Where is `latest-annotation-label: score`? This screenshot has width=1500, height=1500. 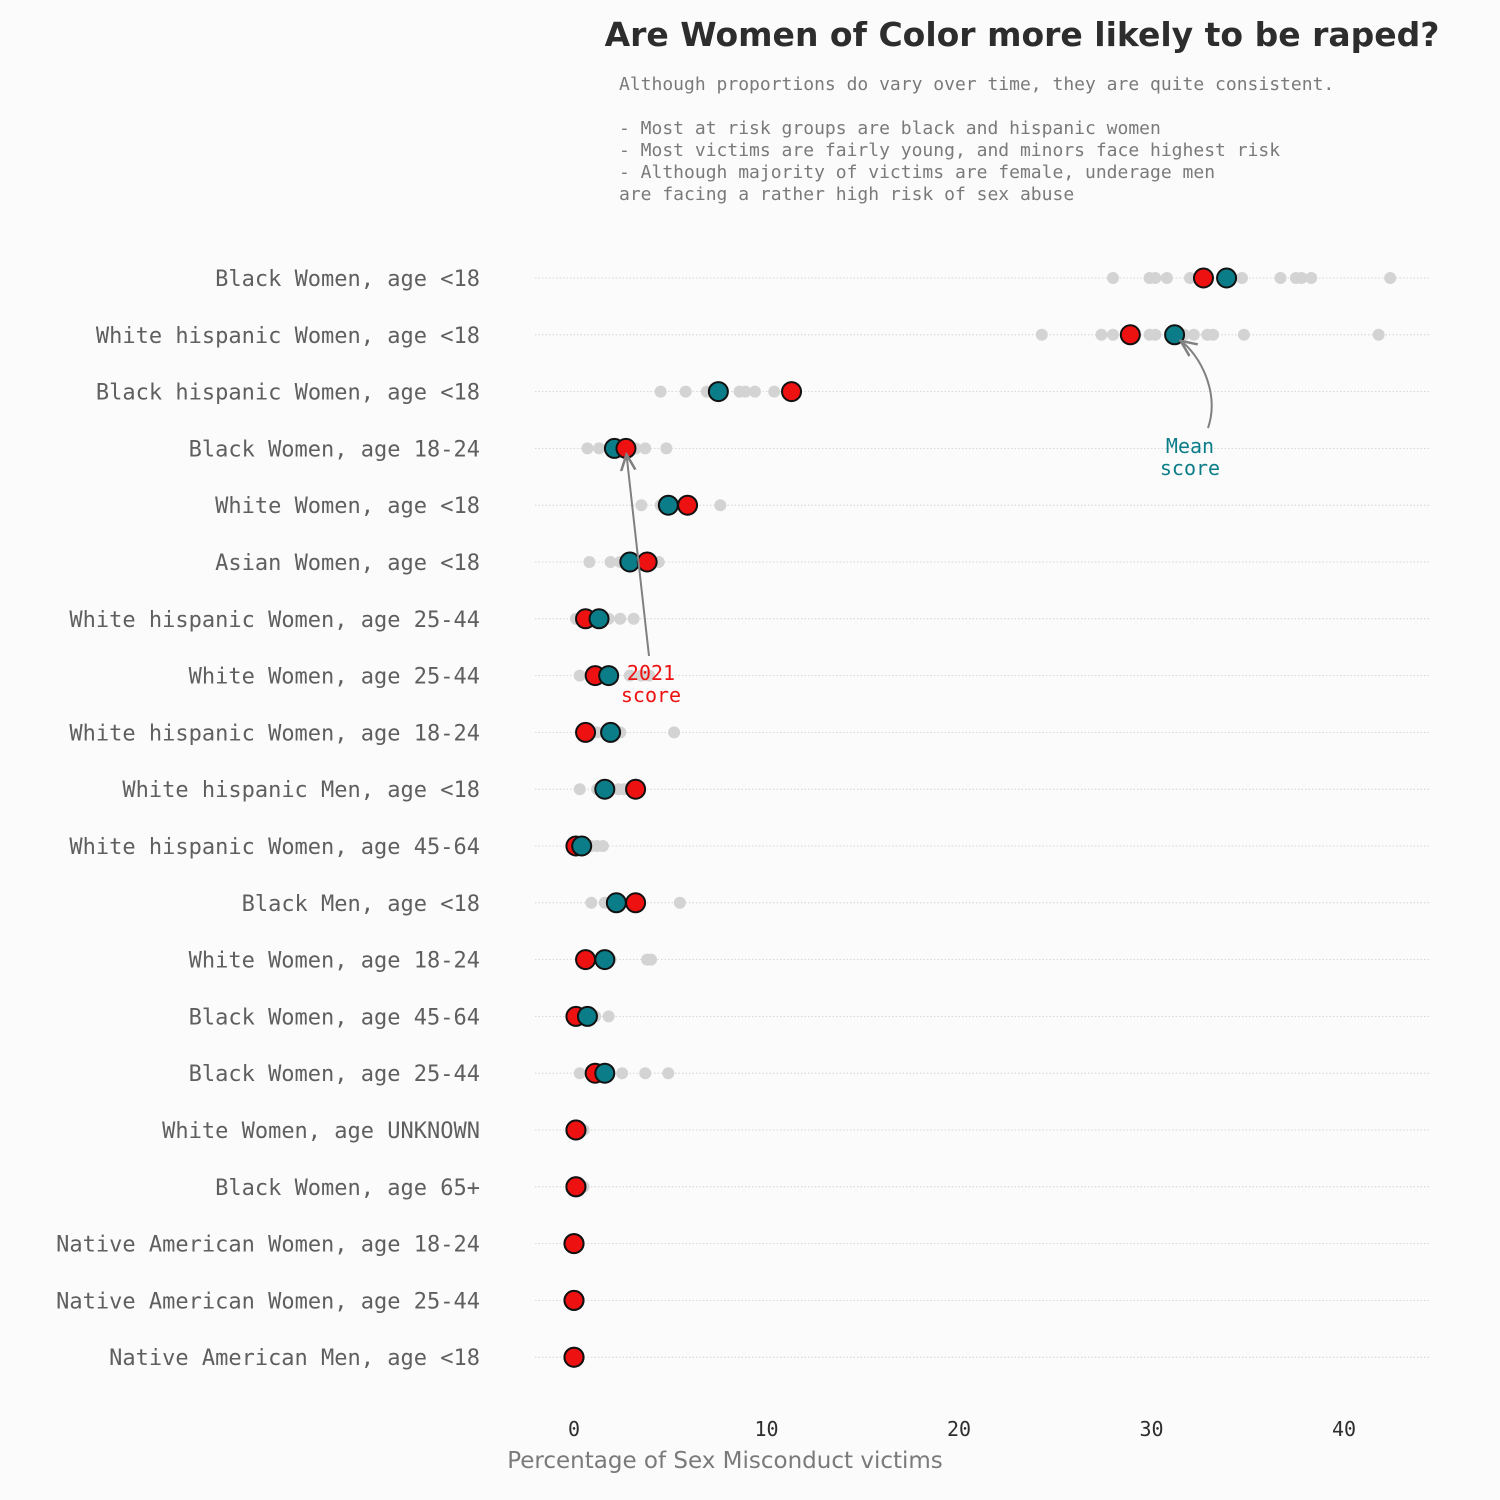
latest-annotation-label: score is located at coordinates (651, 695).